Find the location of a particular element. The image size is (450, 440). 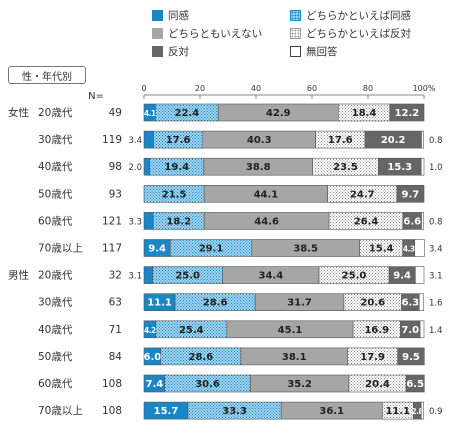

n-value: 63 is located at coordinates (115, 303).